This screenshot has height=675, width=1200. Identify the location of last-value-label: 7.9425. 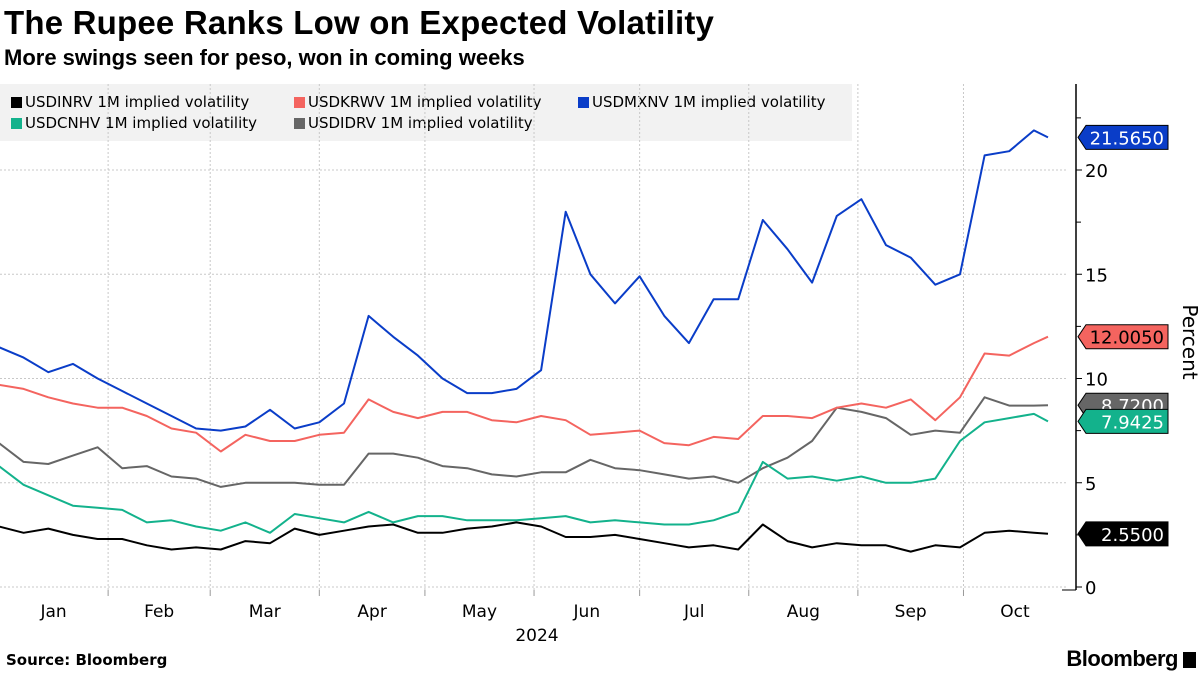
(1132, 422).